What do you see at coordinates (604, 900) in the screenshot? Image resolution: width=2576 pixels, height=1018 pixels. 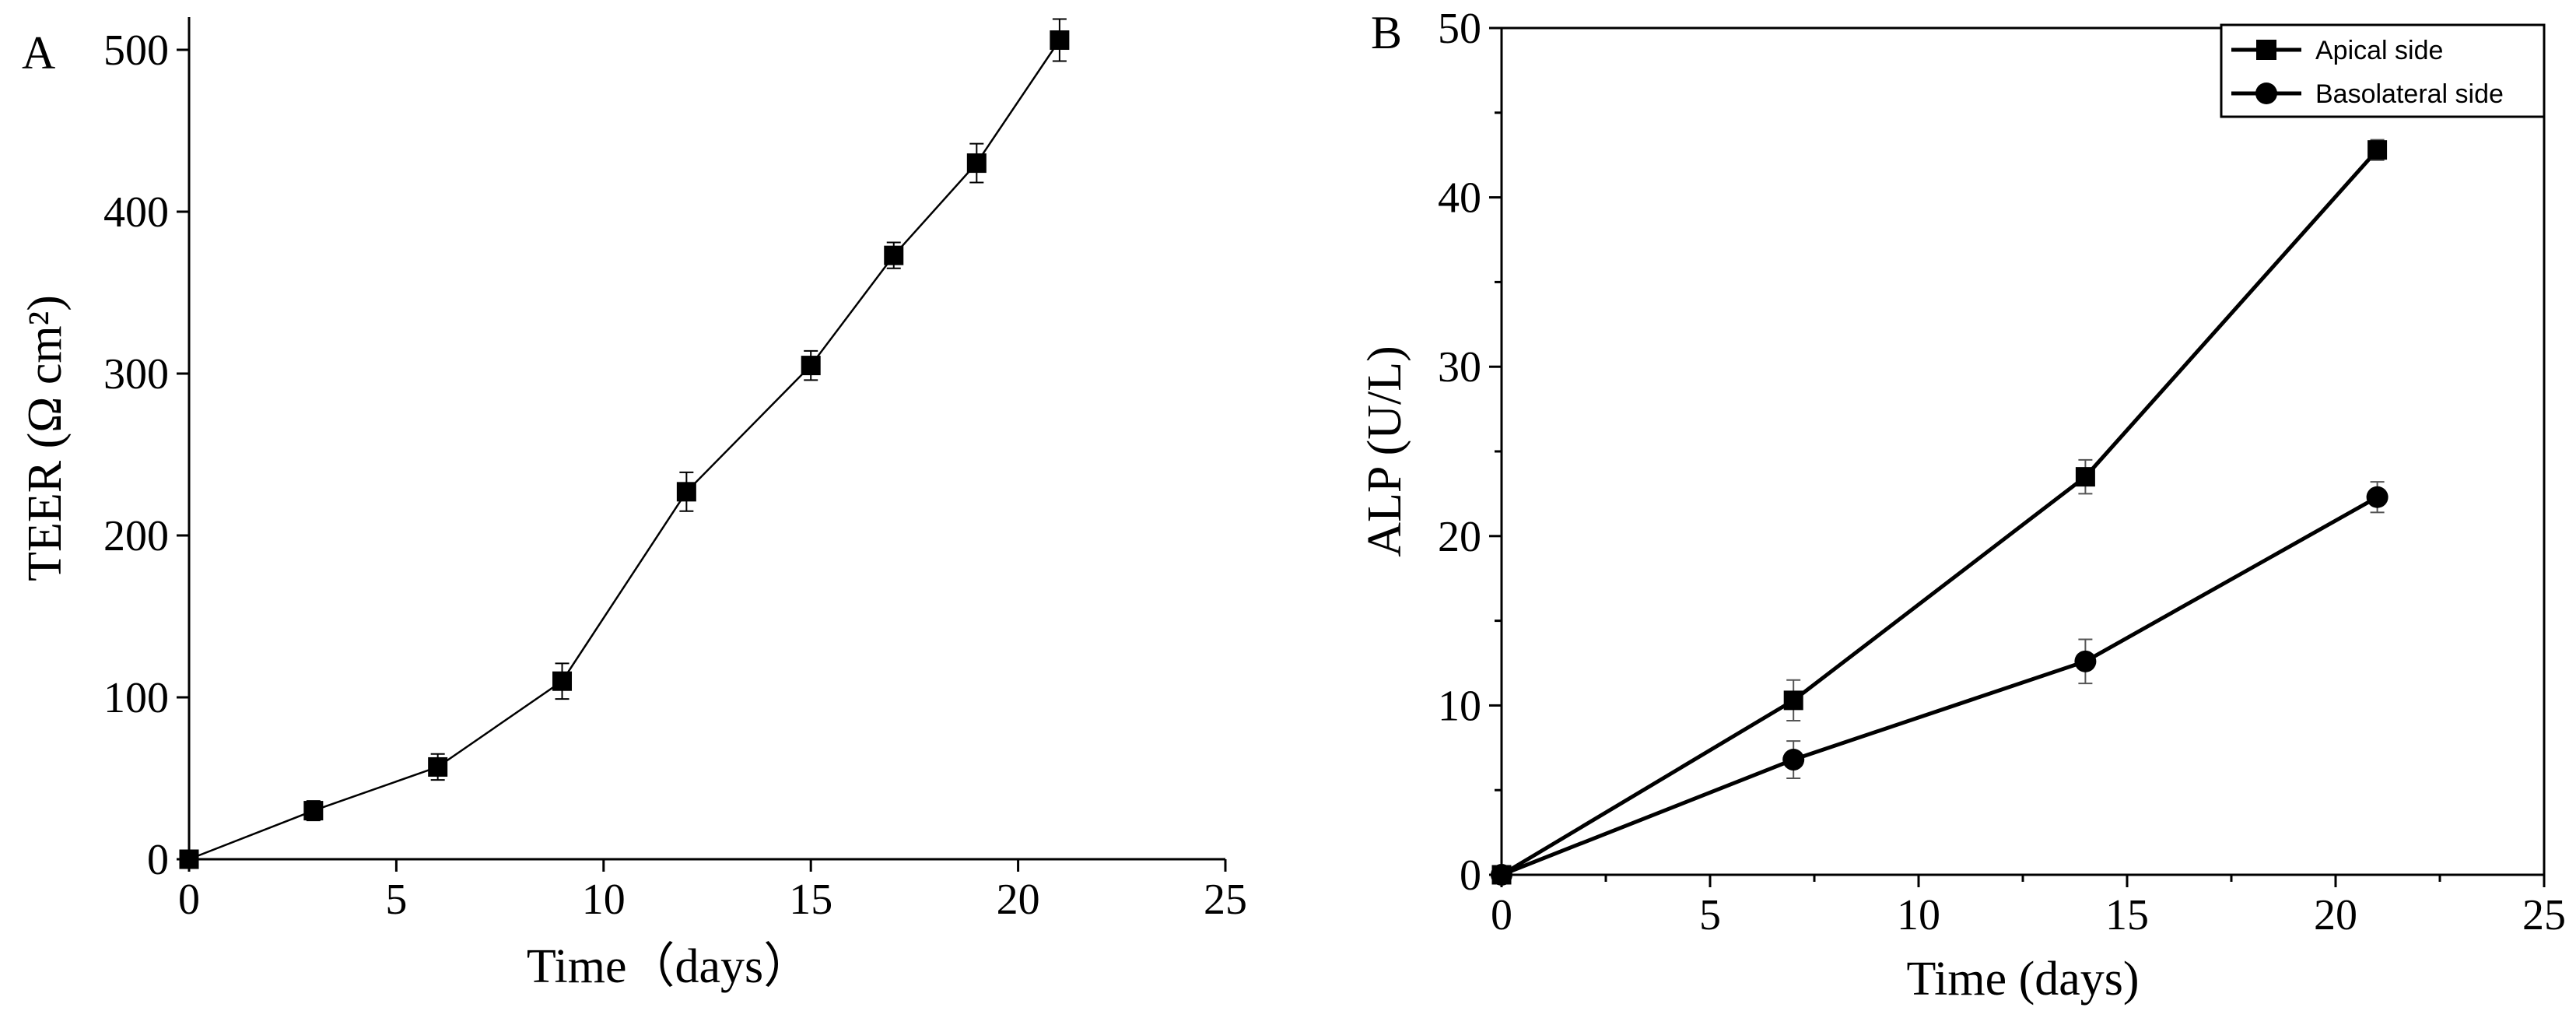 I see `panel-a-x-tick-label: 10` at bounding box center [604, 900].